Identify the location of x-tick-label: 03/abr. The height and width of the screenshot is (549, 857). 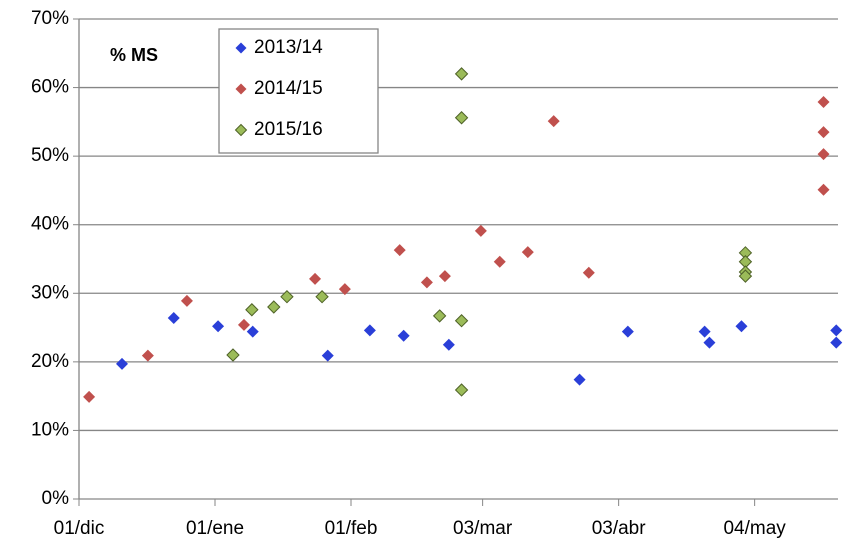
(619, 528).